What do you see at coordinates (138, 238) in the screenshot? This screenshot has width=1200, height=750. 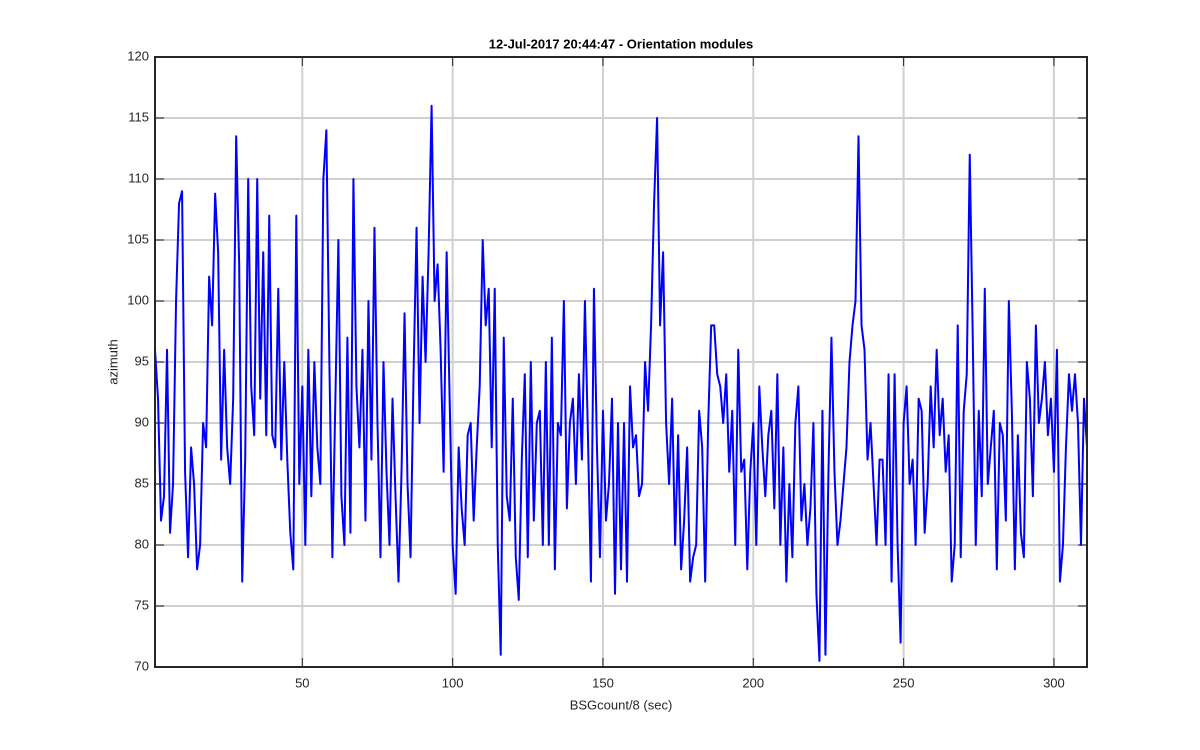 I see `y-tick-label: 105` at bounding box center [138, 238].